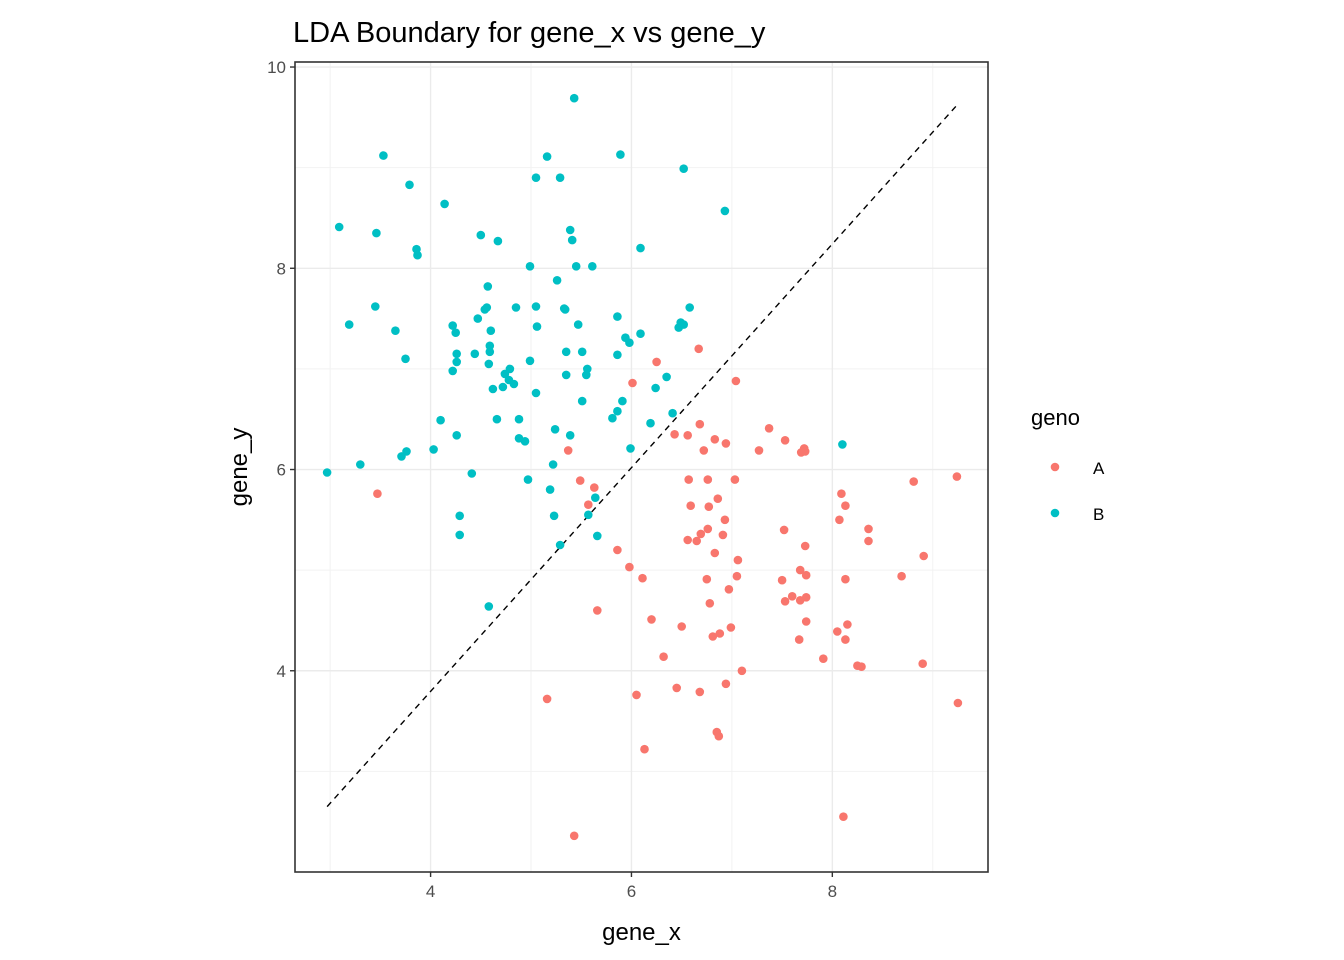  Describe the element at coordinates (276, 67) in the screenshot. I see `y-tick-label: 10` at that location.